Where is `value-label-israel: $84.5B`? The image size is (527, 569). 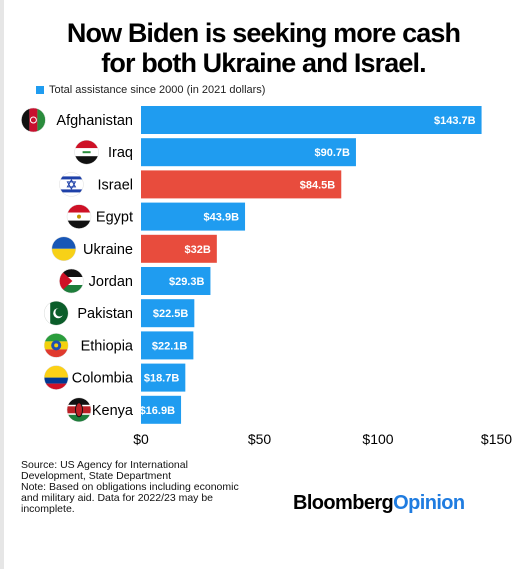
value-label-israel: $84.5B is located at coordinates (318, 185).